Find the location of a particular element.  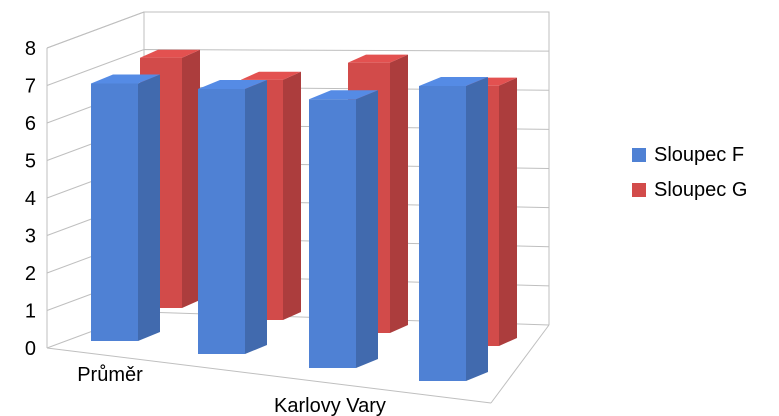

y-tick-label: 2 is located at coordinates (30, 274).